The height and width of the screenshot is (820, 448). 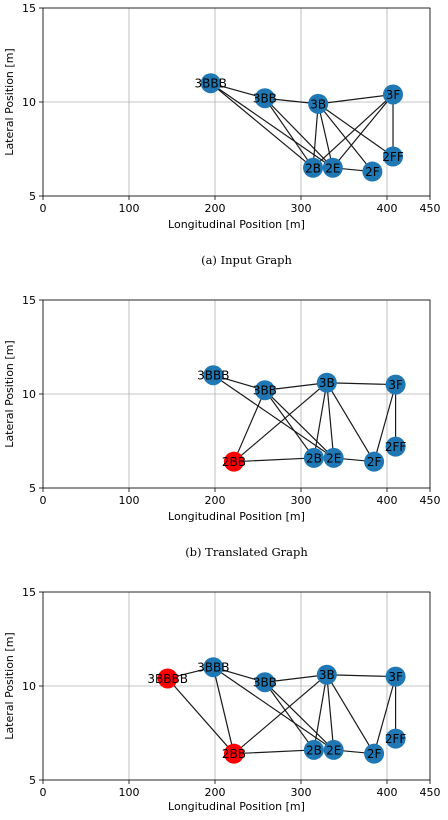 I want to click on figure-caption: (b) Translated Graph, so click(x=246, y=552).